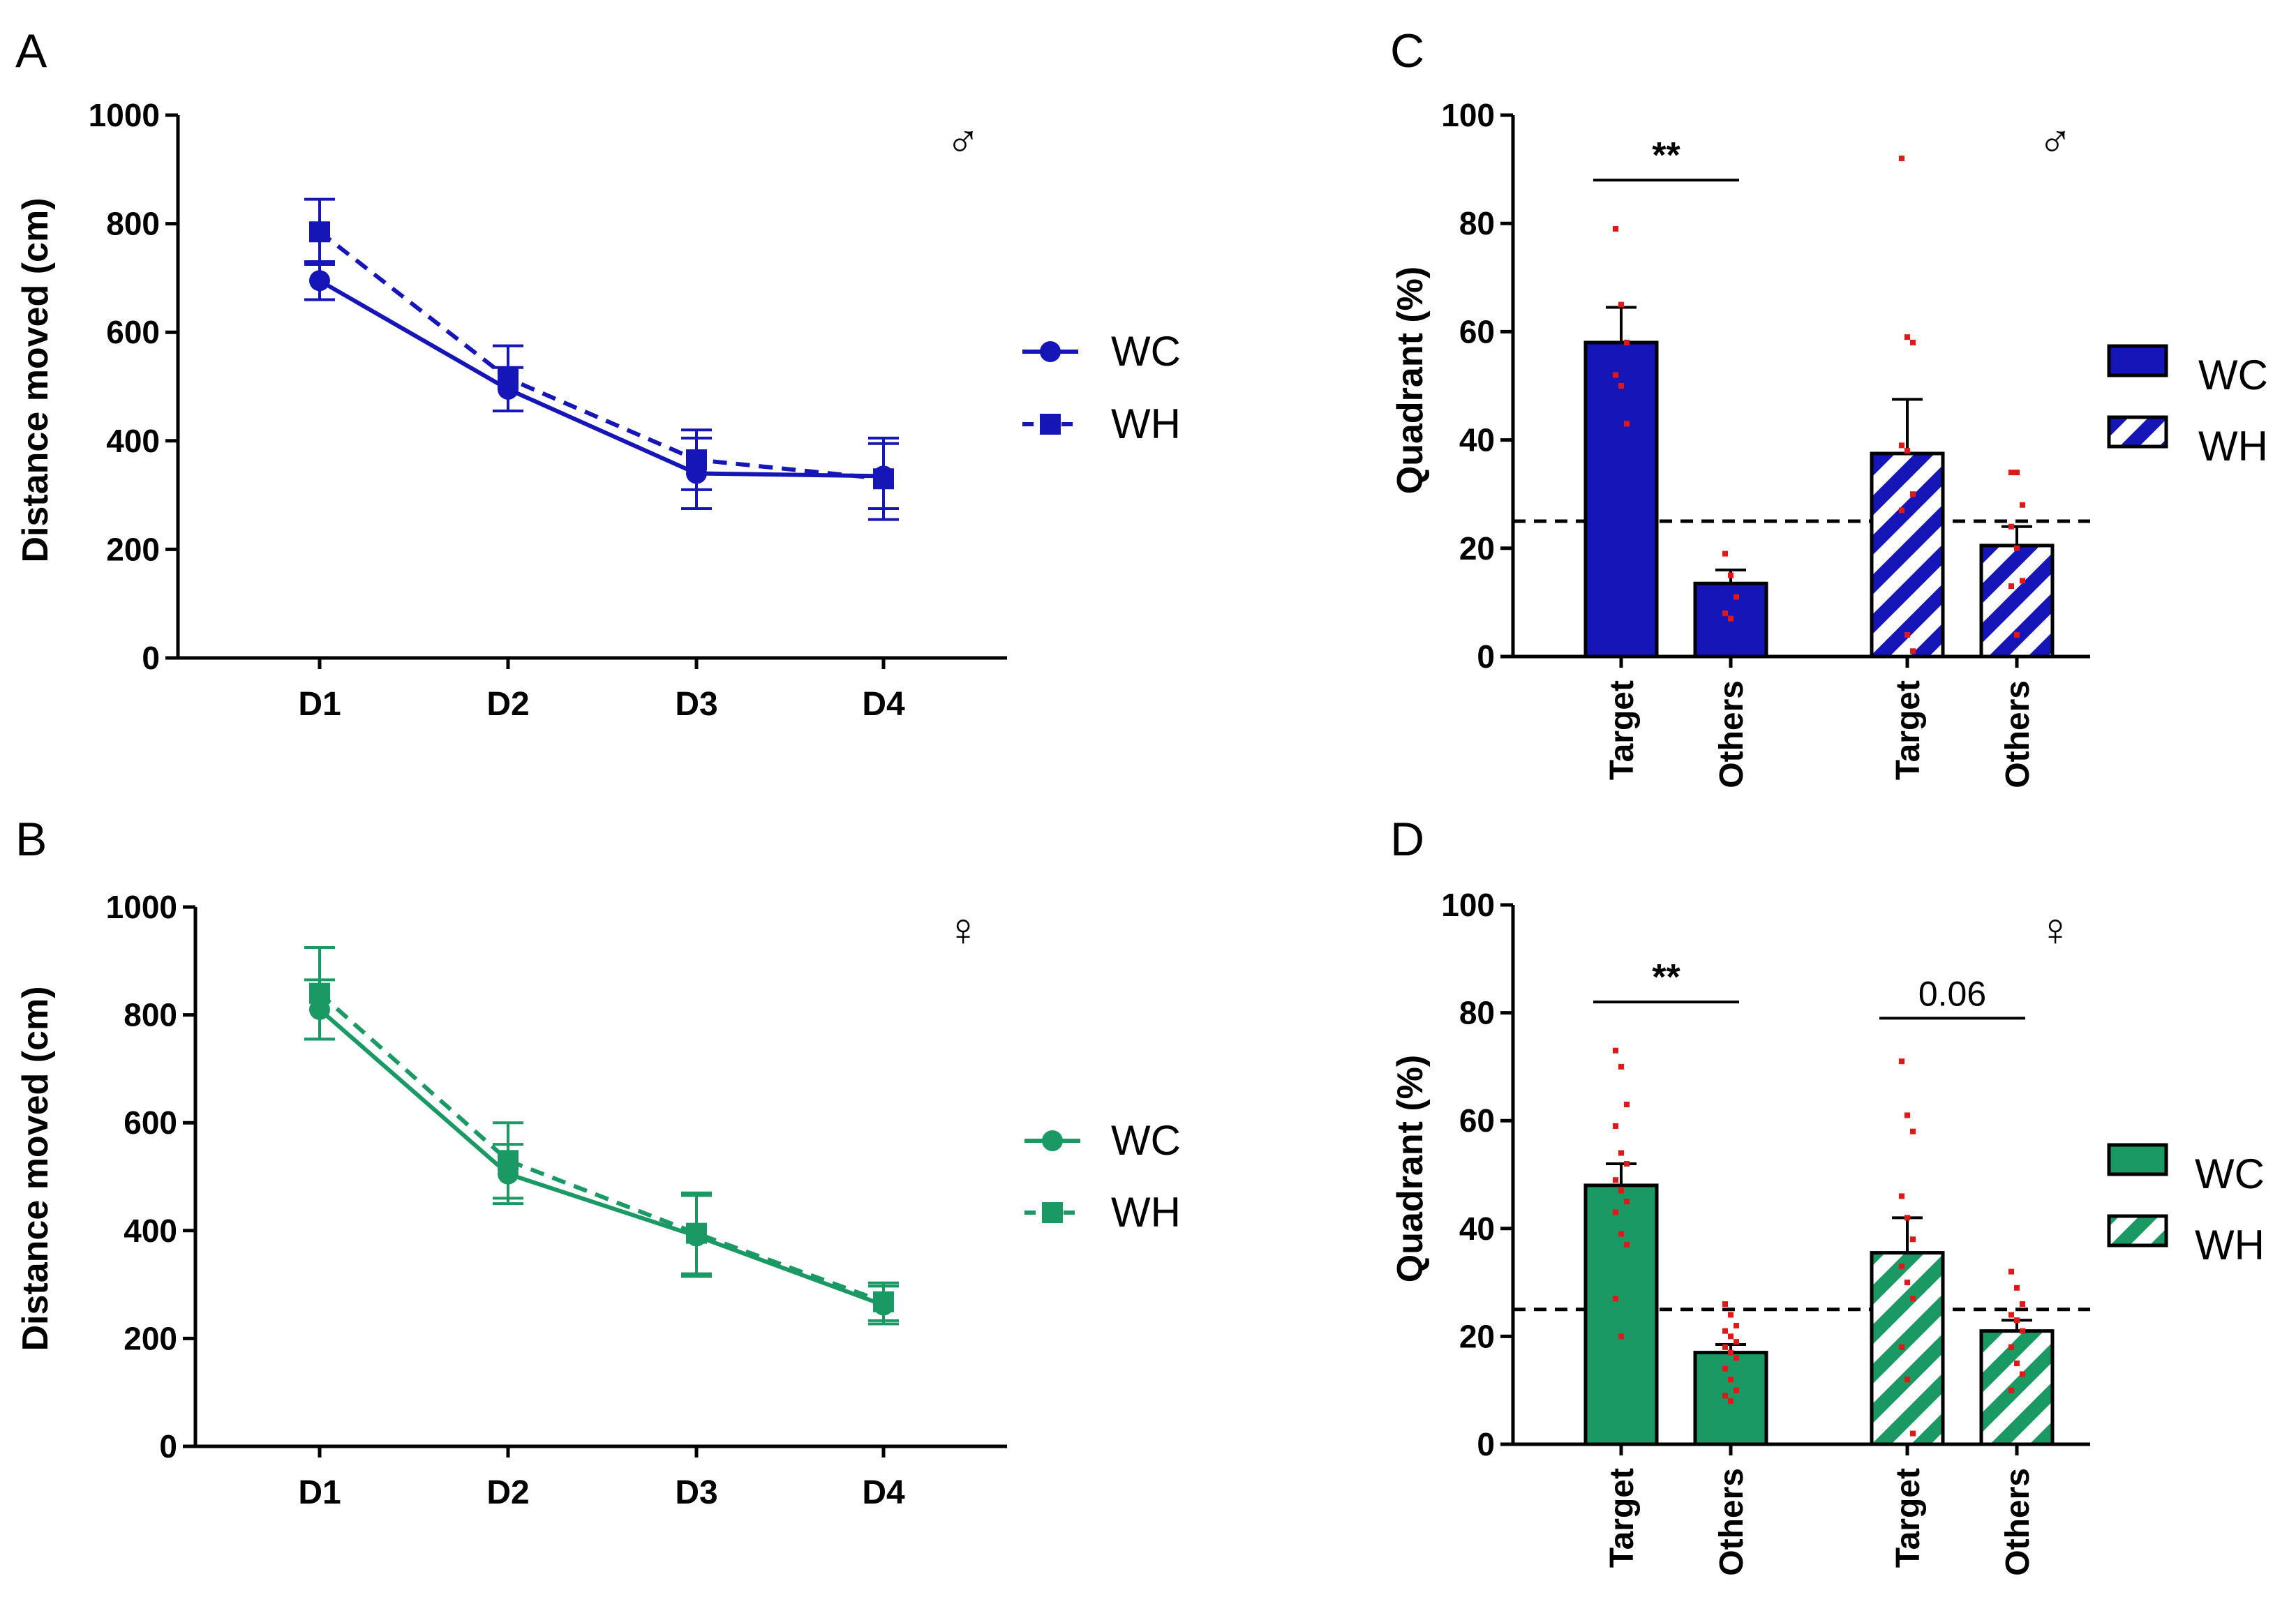  What do you see at coordinates (2017, 1387) in the screenshot?
I see `bar-wh-others` at bounding box center [2017, 1387].